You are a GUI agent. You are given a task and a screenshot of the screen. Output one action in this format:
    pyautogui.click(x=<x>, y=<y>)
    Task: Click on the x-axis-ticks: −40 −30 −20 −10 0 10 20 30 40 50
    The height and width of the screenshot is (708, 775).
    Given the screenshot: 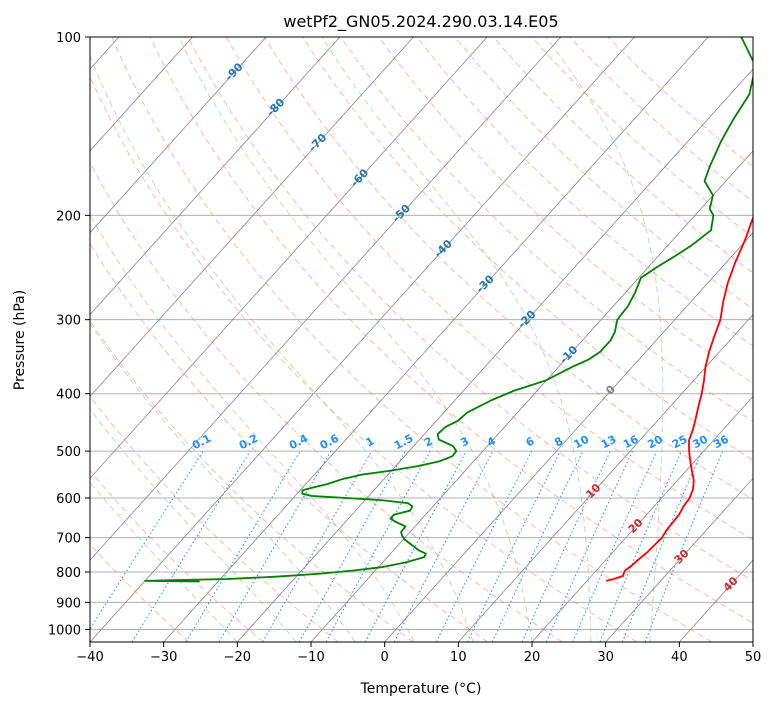 What is the action you would take?
    pyautogui.click(x=418, y=653)
    